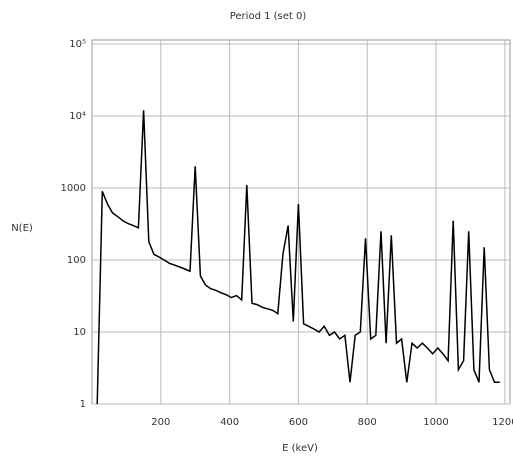 The height and width of the screenshot is (458, 513). What do you see at coordinates (298, 422) in the screenshot?
I see `x-tick-label: 600` at bounding box center [298, 422].